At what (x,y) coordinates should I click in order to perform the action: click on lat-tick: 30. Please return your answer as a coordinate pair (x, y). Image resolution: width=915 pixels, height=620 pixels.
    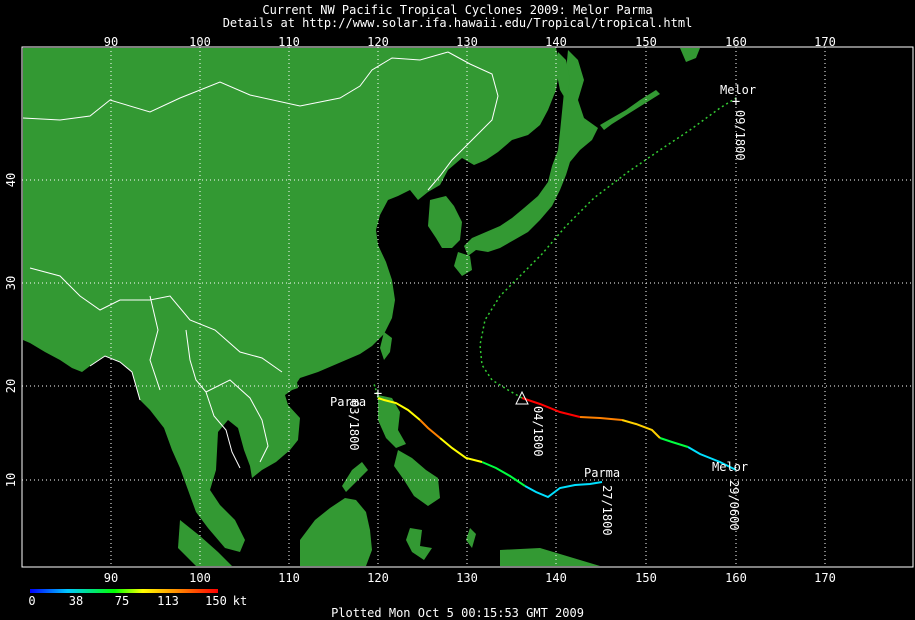
    Looking at the image, I should click on (11, 283).